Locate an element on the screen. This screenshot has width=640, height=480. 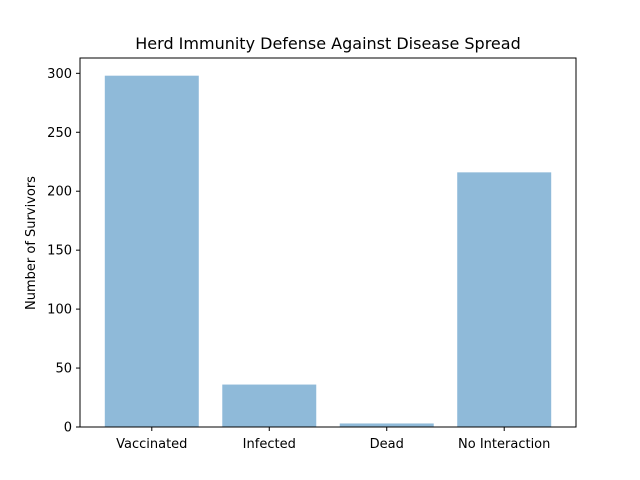
x-axis-ticks: Vaccinated Infected Dead No Interaction is located at coordinates (333, 439).